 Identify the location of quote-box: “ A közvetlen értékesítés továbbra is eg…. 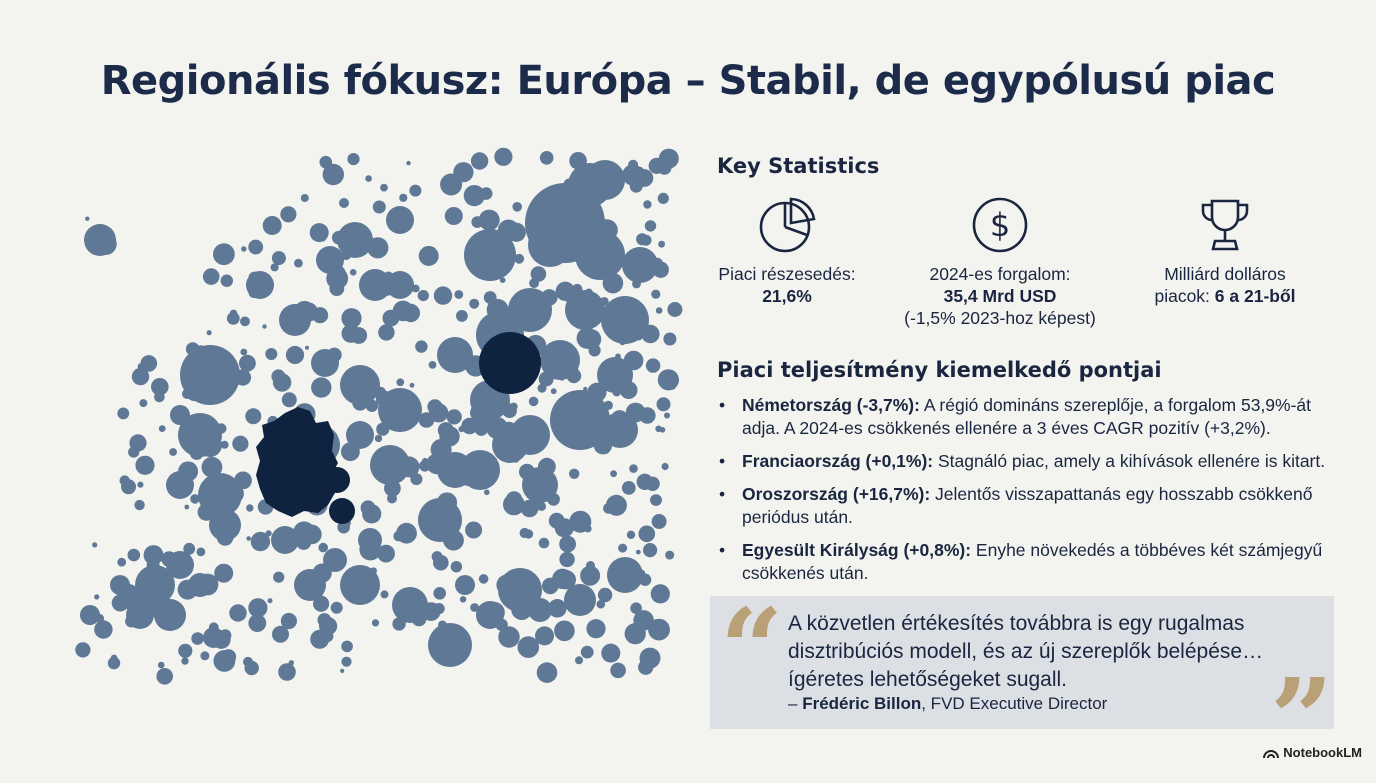
(1022, 684).